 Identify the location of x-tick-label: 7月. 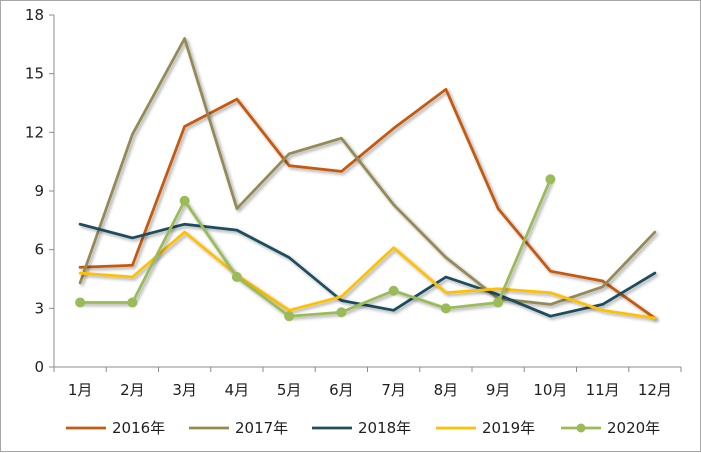
(393, 390).